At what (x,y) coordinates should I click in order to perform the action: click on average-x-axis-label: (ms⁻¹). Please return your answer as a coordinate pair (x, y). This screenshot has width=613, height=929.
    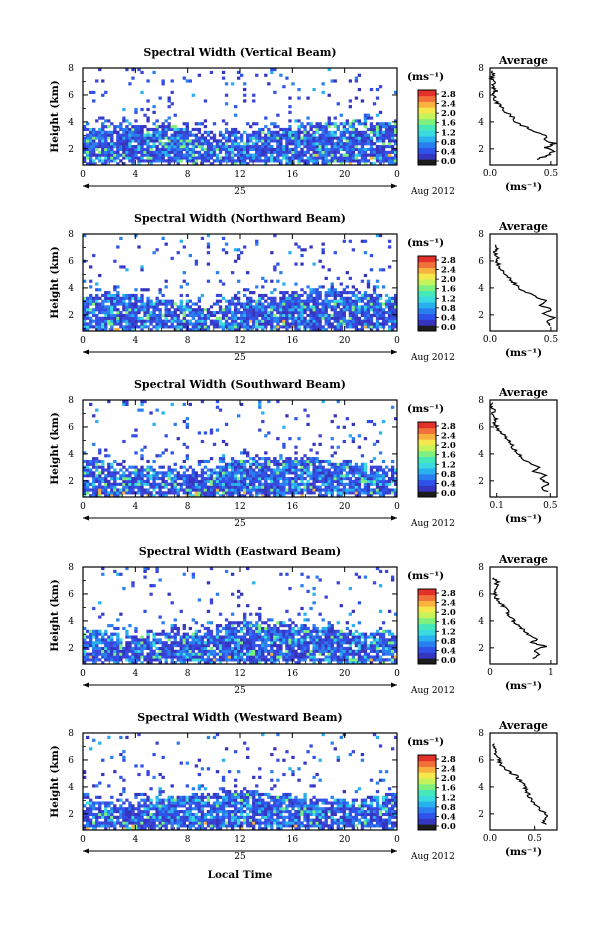
    Looking at the image, I should click on (523, 353).